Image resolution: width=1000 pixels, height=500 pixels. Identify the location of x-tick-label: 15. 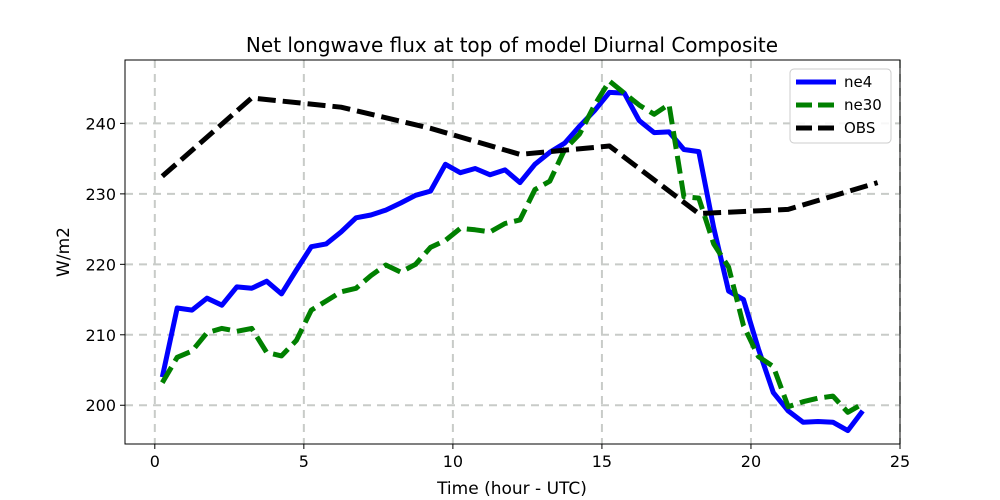
(602, 461).